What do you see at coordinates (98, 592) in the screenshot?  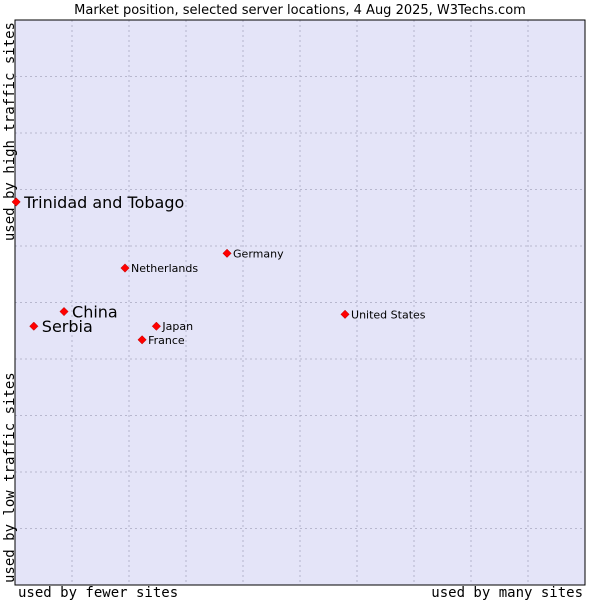 I see `x-axis-label-left: used by fewer sites` at bounding box center [98, 592].